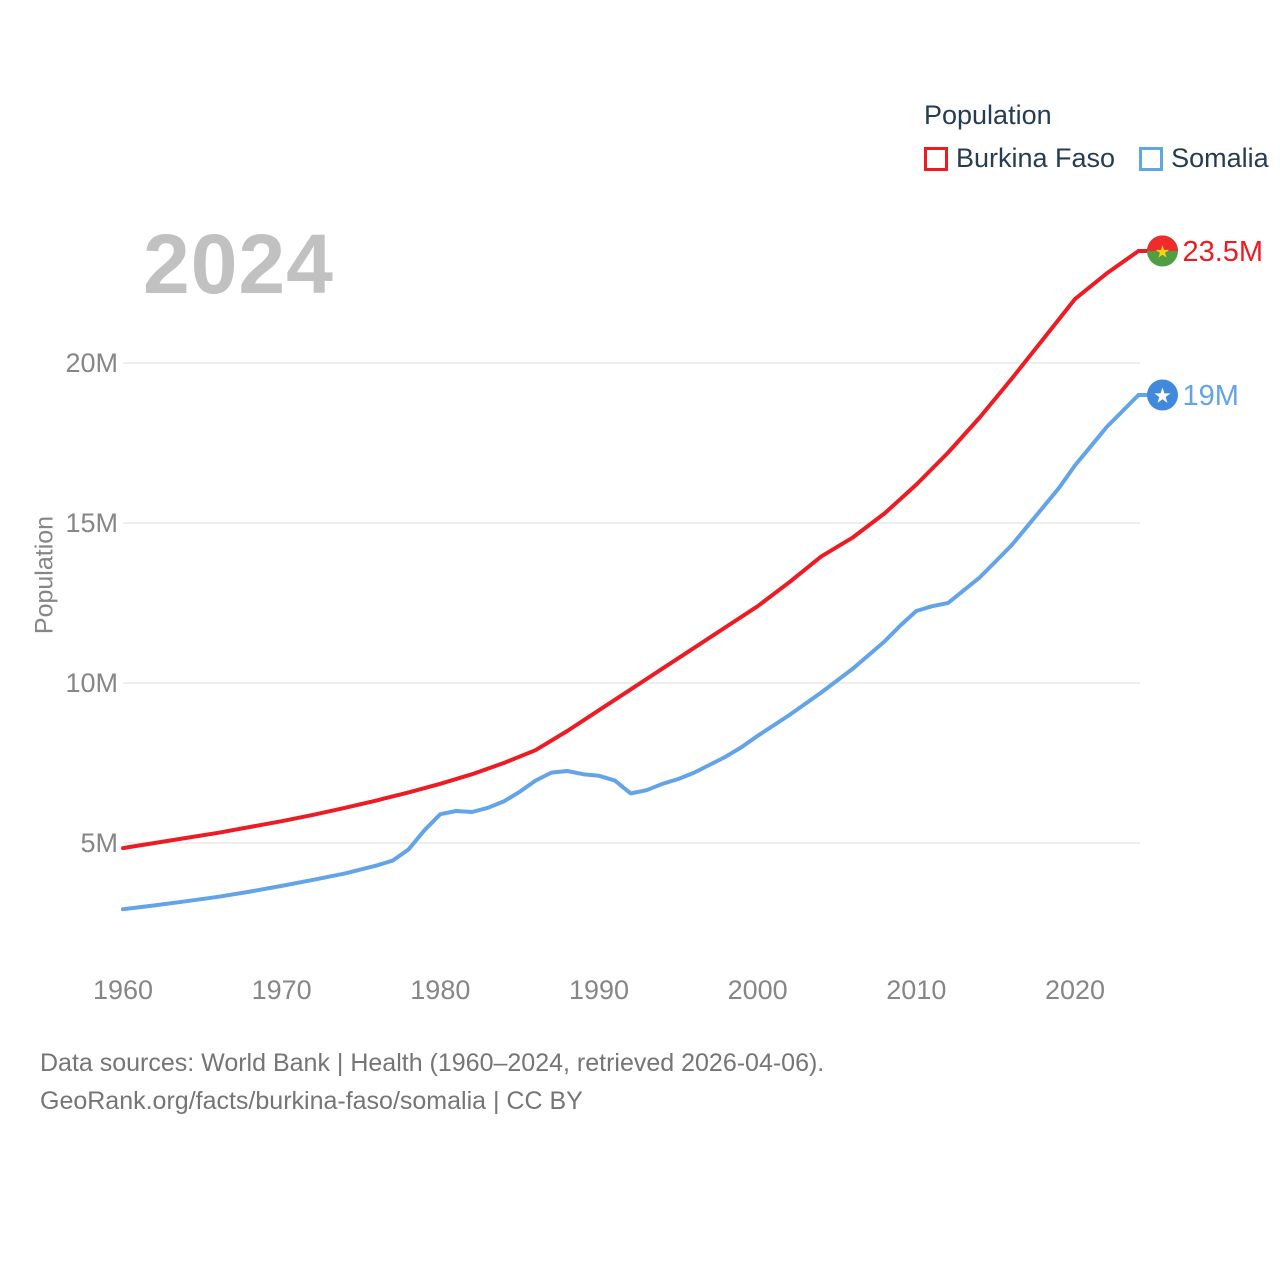 This screenshot has width=1280, height=1280. I want to click on watermark-year: 2024, so click(238, 264).